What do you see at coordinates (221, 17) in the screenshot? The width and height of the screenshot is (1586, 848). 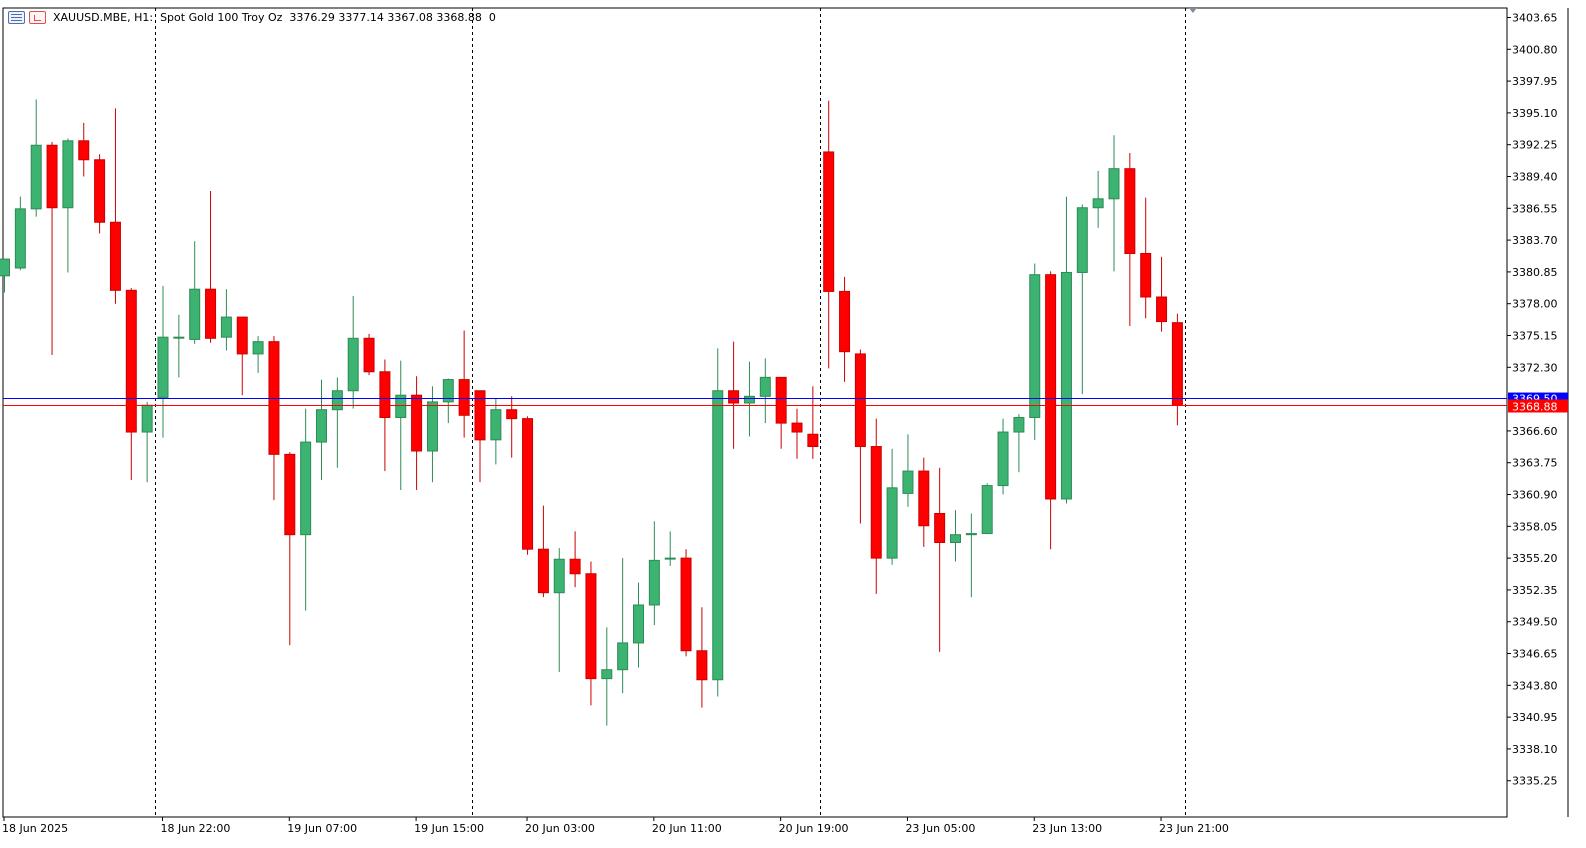 I see `symbol-description: Spot Gold 100 Troy Oz` at bounding box center [221, 17].